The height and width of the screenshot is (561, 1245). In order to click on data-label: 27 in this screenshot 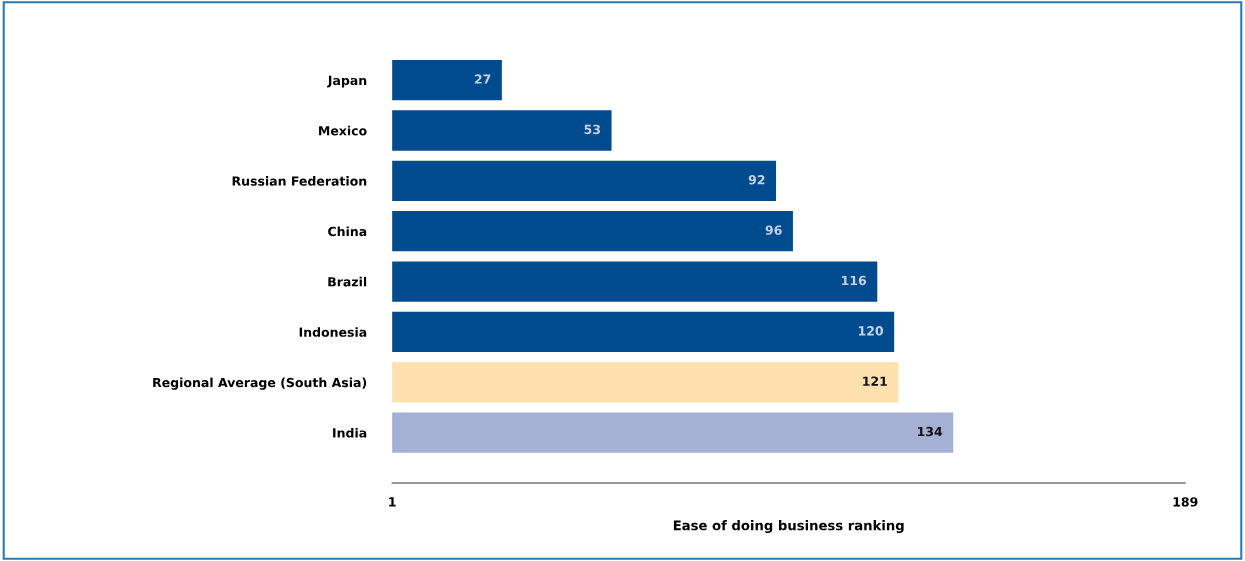, I will do `click(482, 79)`.